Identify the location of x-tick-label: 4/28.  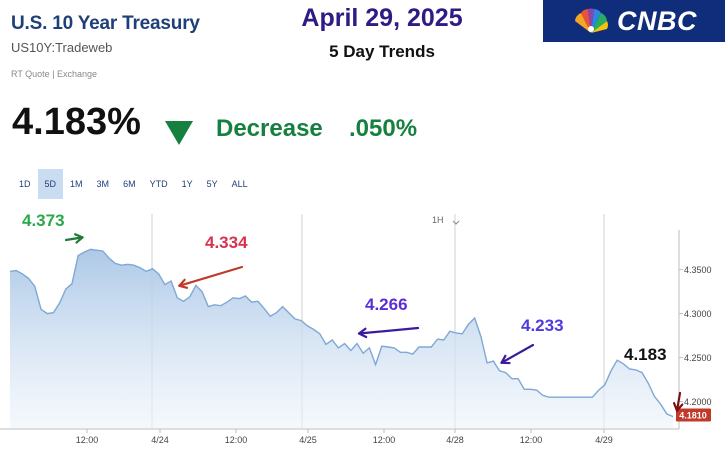
(455, 440).